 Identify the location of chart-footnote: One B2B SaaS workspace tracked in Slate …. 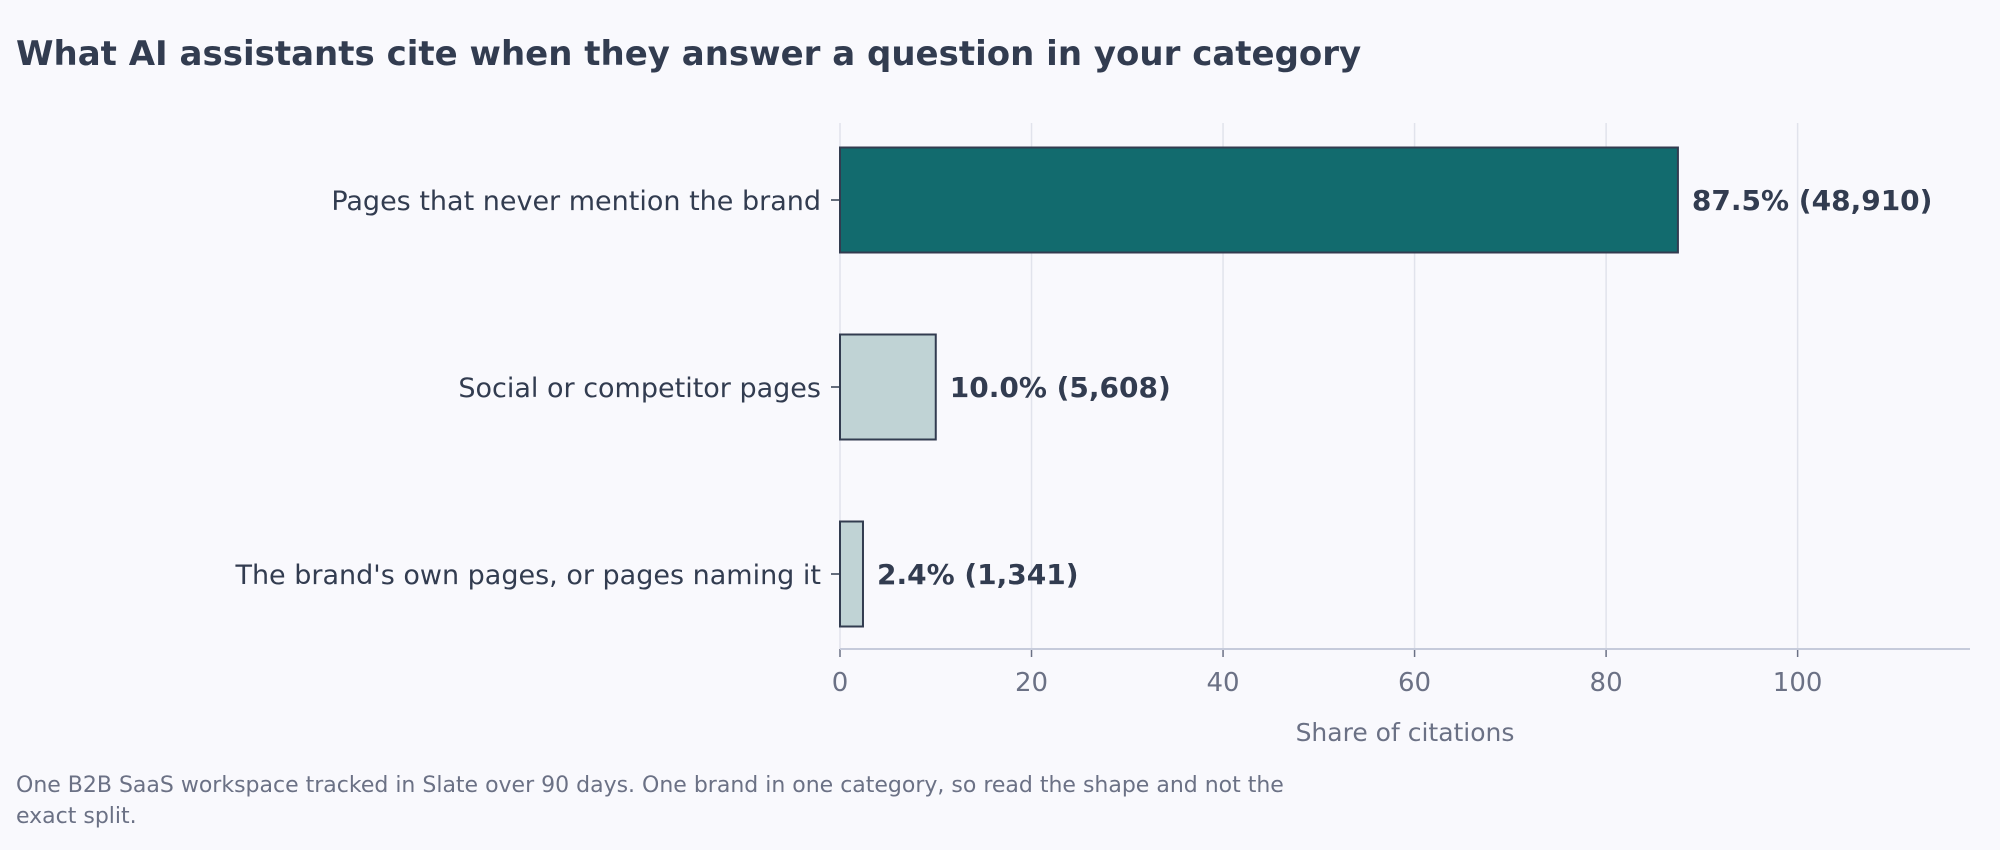
(650, 801).